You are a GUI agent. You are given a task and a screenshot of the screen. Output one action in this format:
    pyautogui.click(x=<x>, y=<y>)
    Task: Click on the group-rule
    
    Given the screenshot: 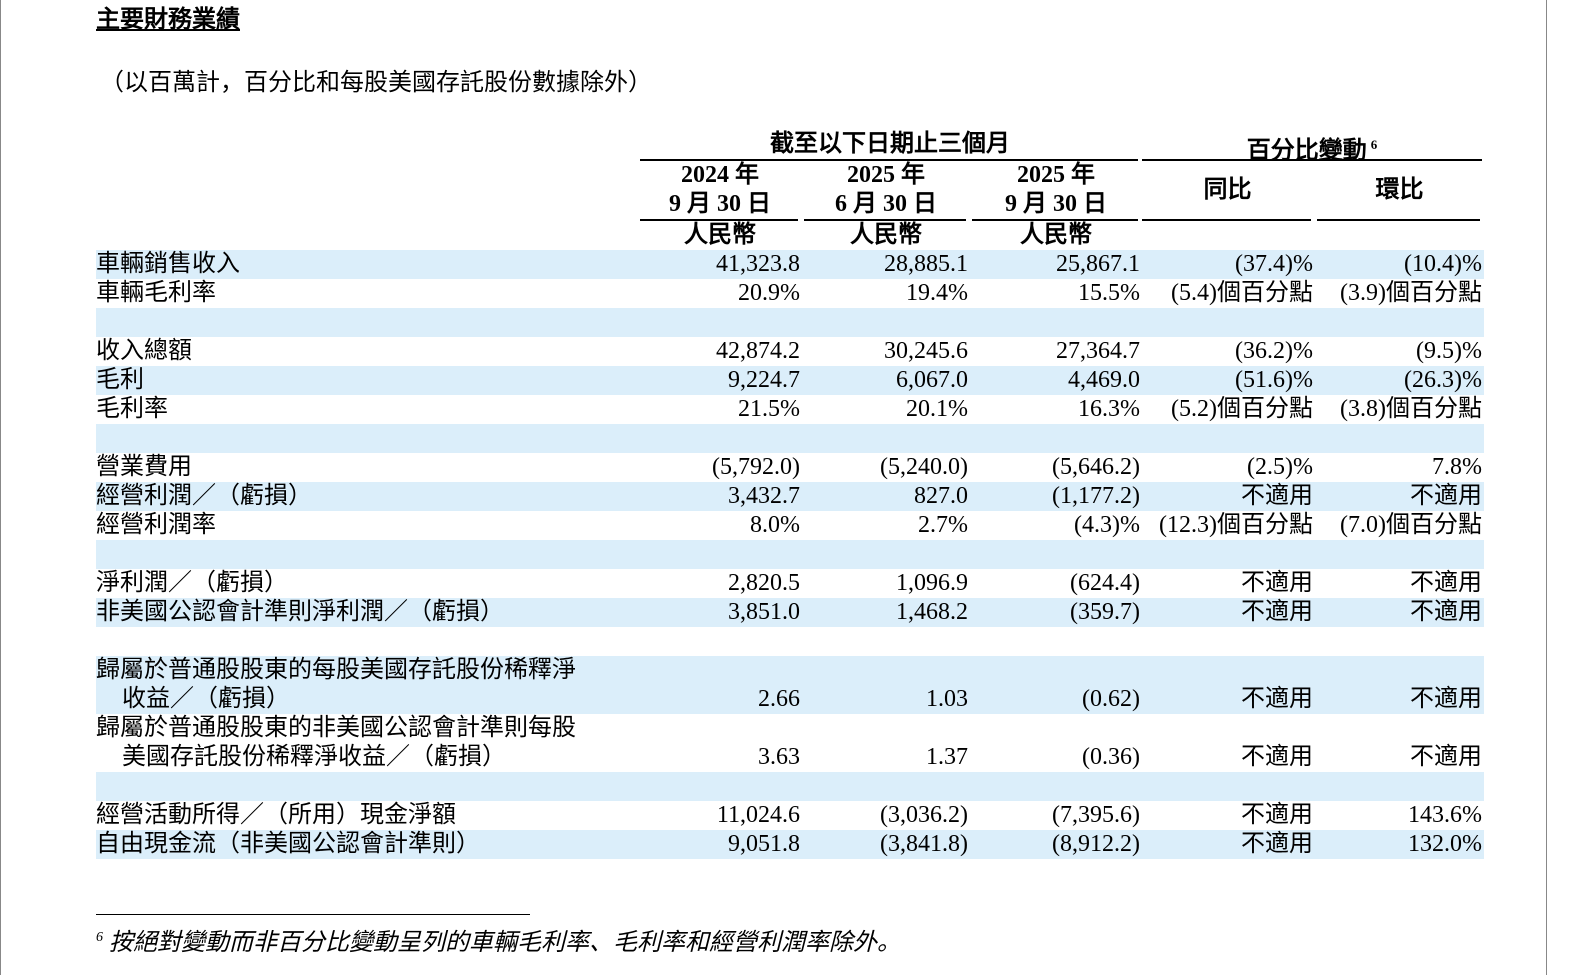 What is the action you would take?
    pyautogui.click(x=889, y=160)
    